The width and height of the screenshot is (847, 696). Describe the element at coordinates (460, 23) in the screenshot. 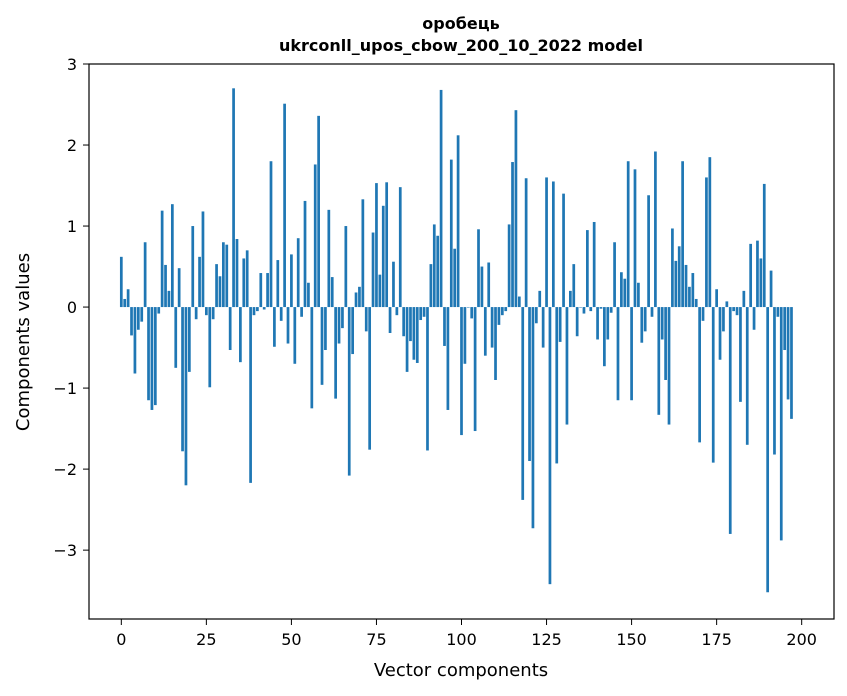

I see `chart-title-line-1: оробець` at that location.